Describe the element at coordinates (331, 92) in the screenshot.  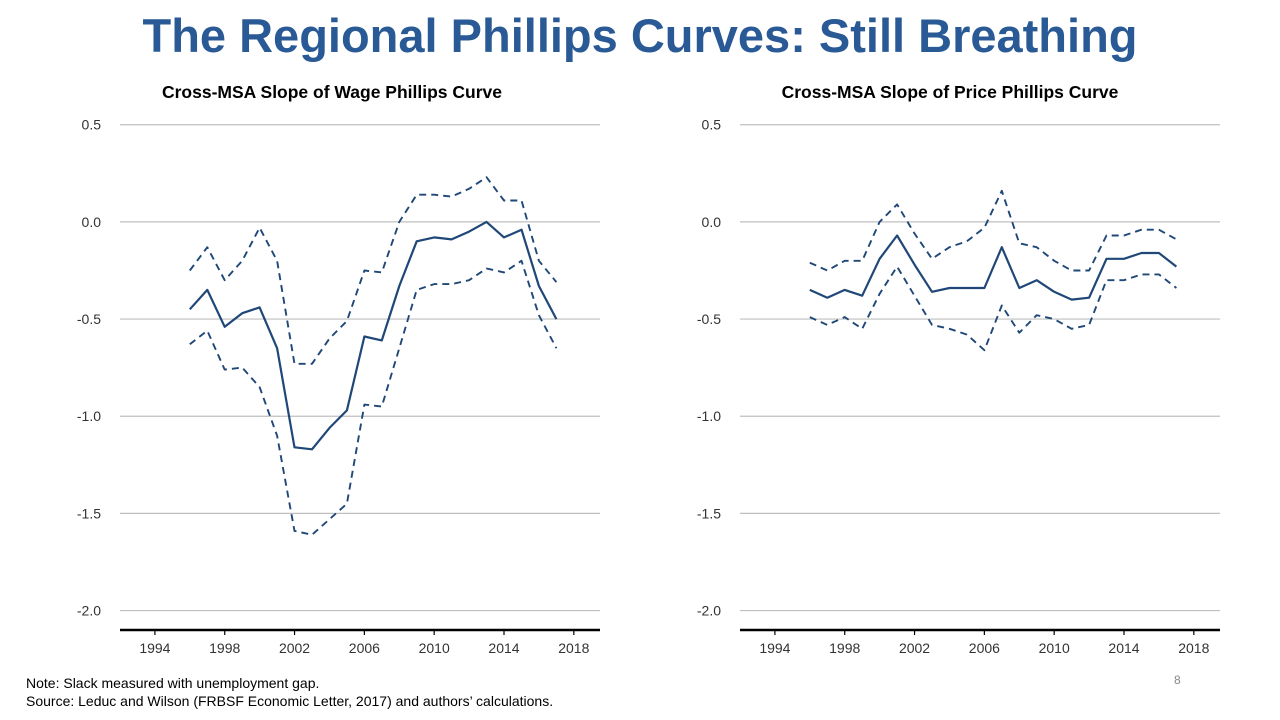
I see `wage-chart-title: Cross-MSA Slope of Wage Phillips Curve` at that location.